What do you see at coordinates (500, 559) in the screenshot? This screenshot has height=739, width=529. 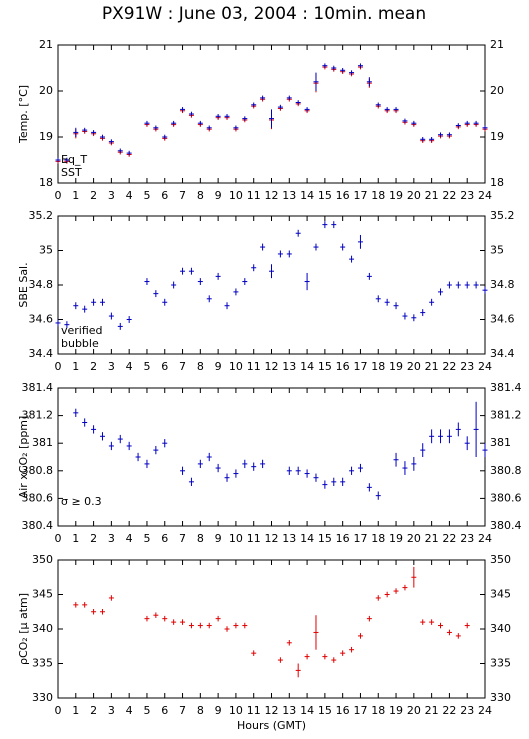 I see `y-tick-label: 350` at bounding box center [500, 559].